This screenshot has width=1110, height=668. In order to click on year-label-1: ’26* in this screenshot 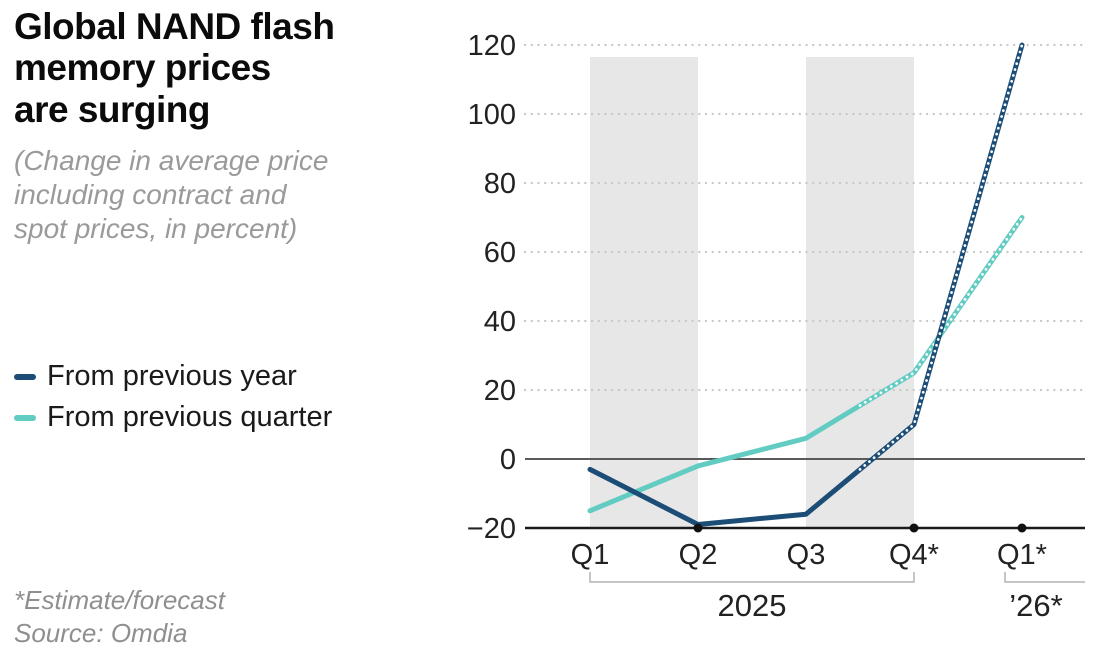, I will do `click(1035, 605)`.